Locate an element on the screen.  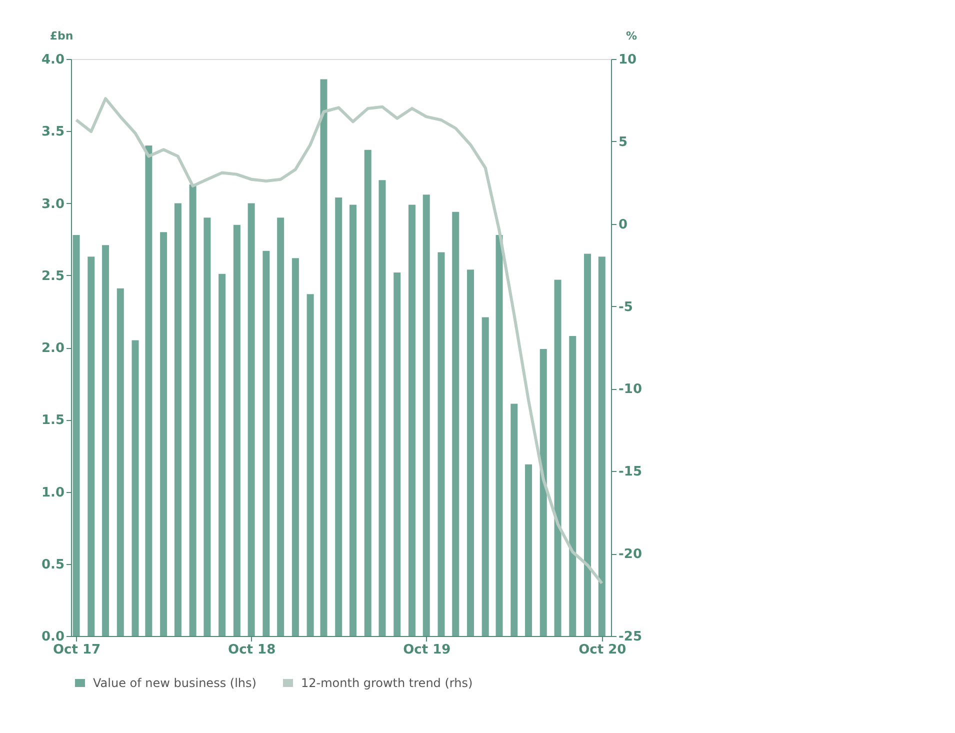
y2-axis-title: % is located at coordinates (632, 36).